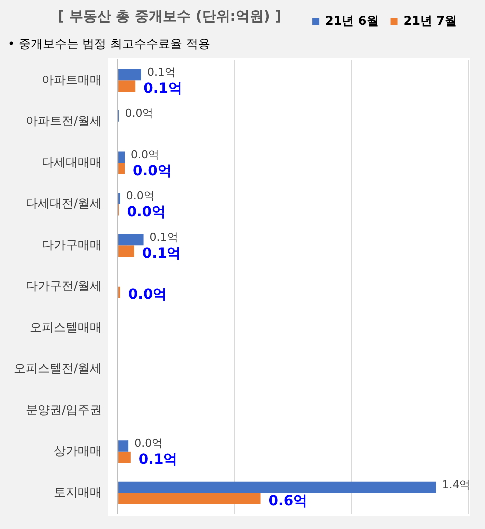  What do you see at coordinates (288, 501) in the screenshot?
I see `data-label: 0.6억` at bounding box center [288, 501].